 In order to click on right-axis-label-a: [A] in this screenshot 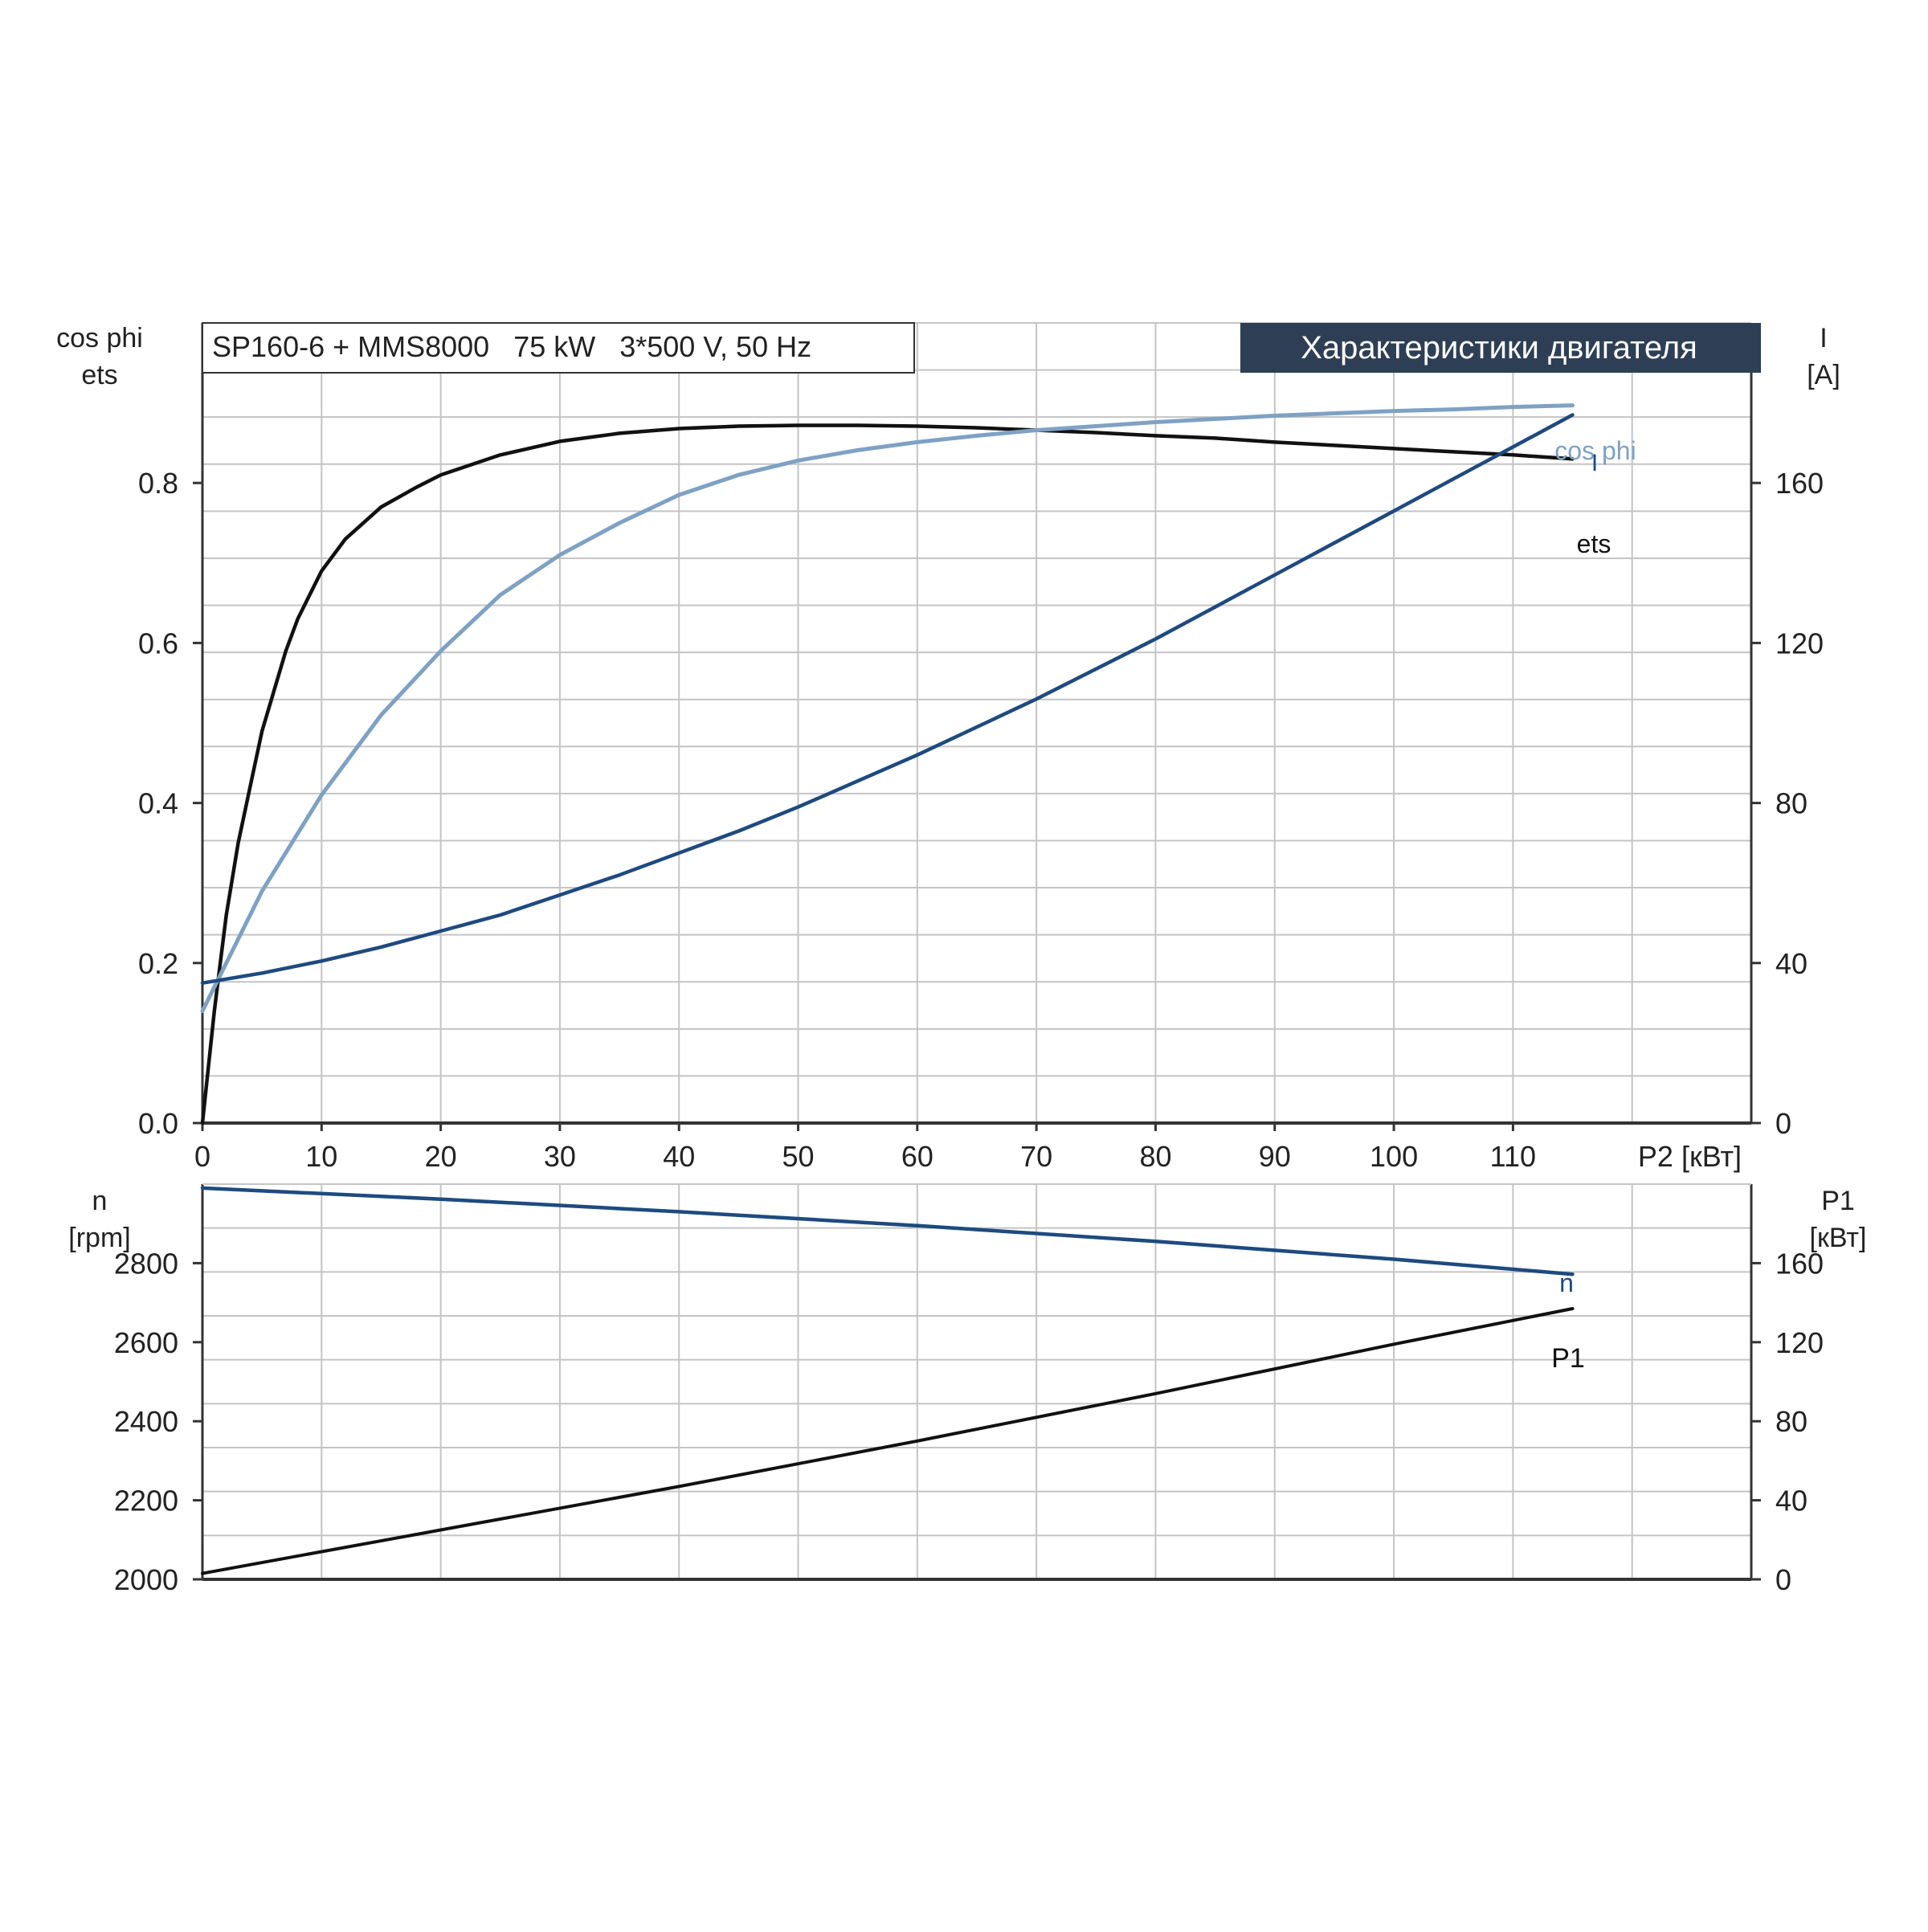, I will do `click(1824, 375)`.